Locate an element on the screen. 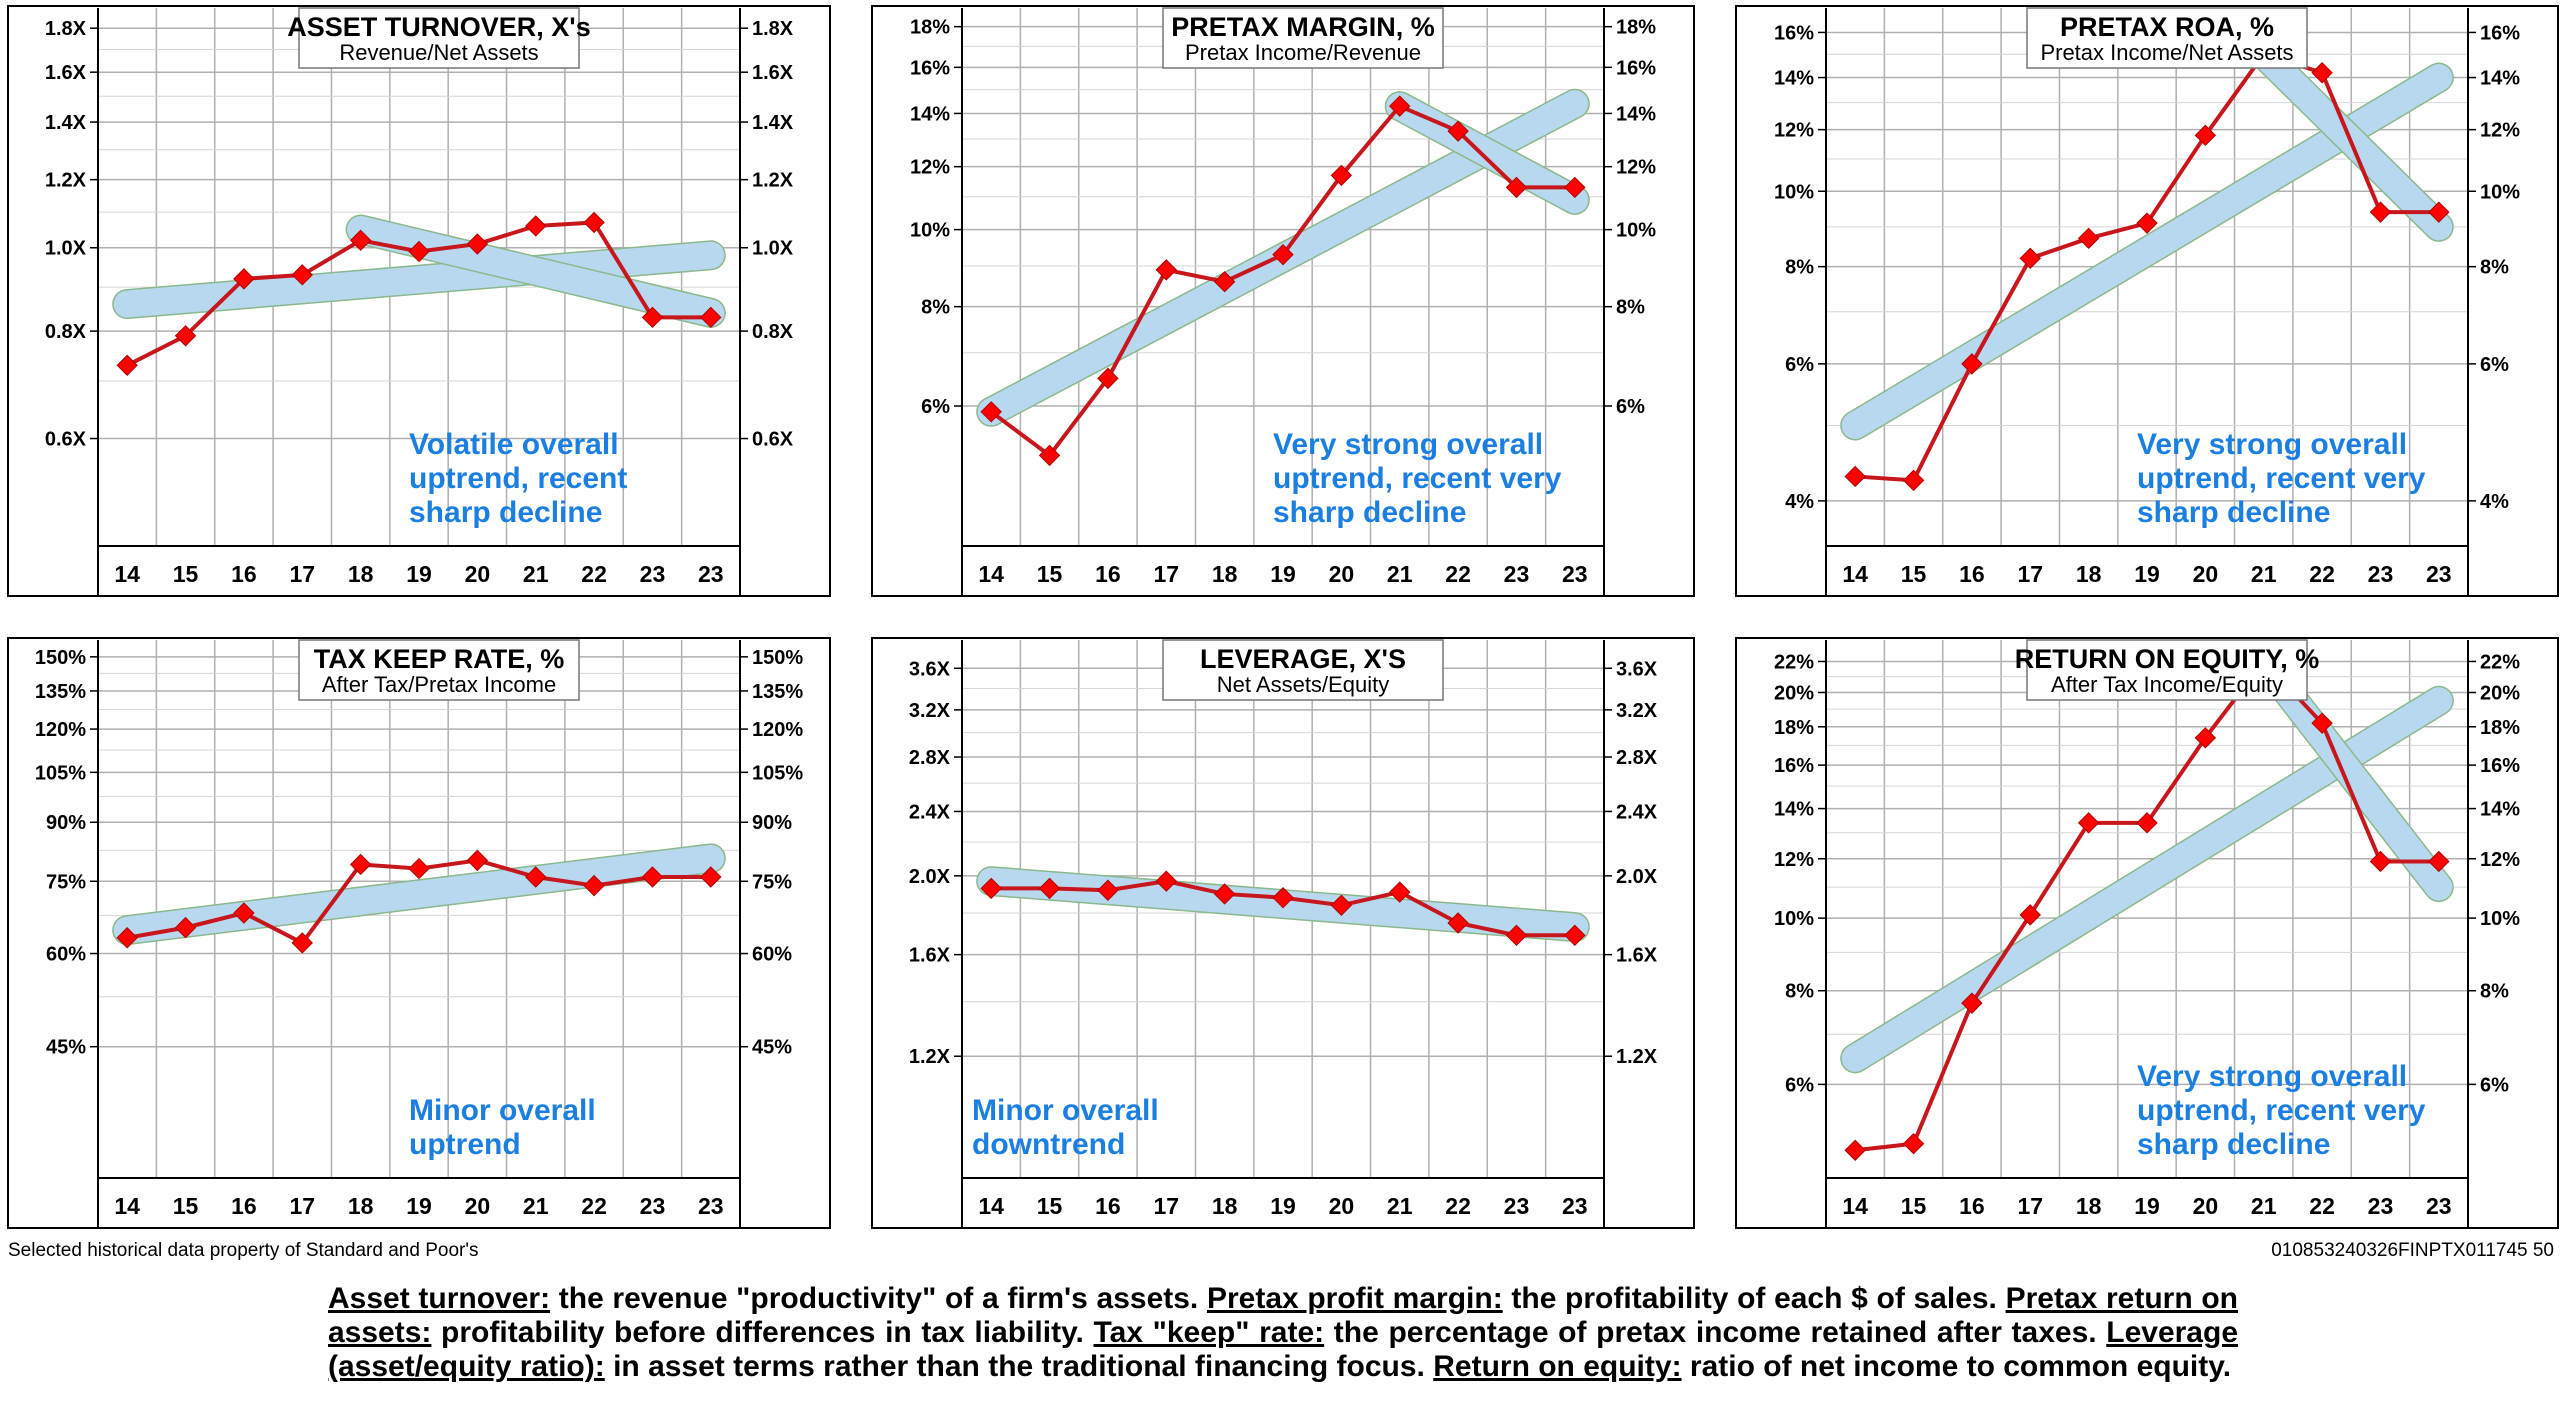  chart-title: LEVERAGE, X'S is located at coordinates (1303, 659).